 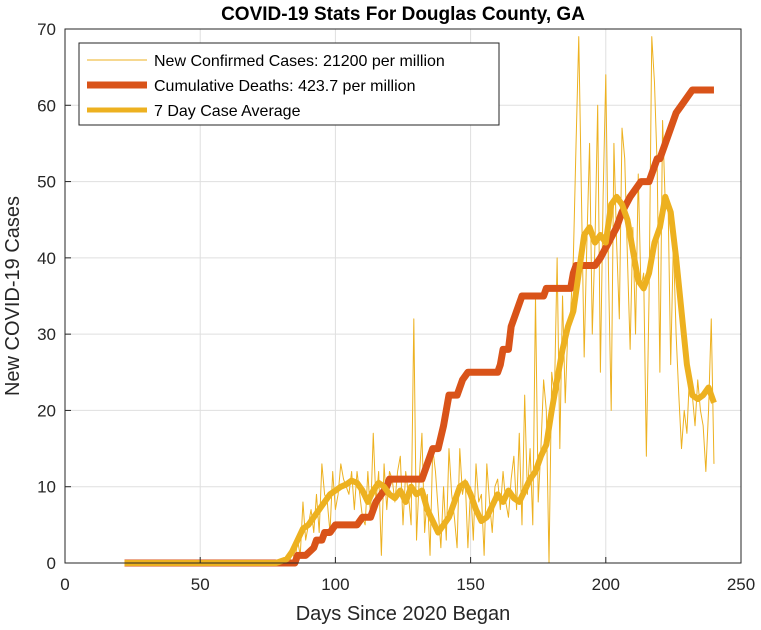 I want to click on x-tick-label: 150, so click(x=470, y=584).